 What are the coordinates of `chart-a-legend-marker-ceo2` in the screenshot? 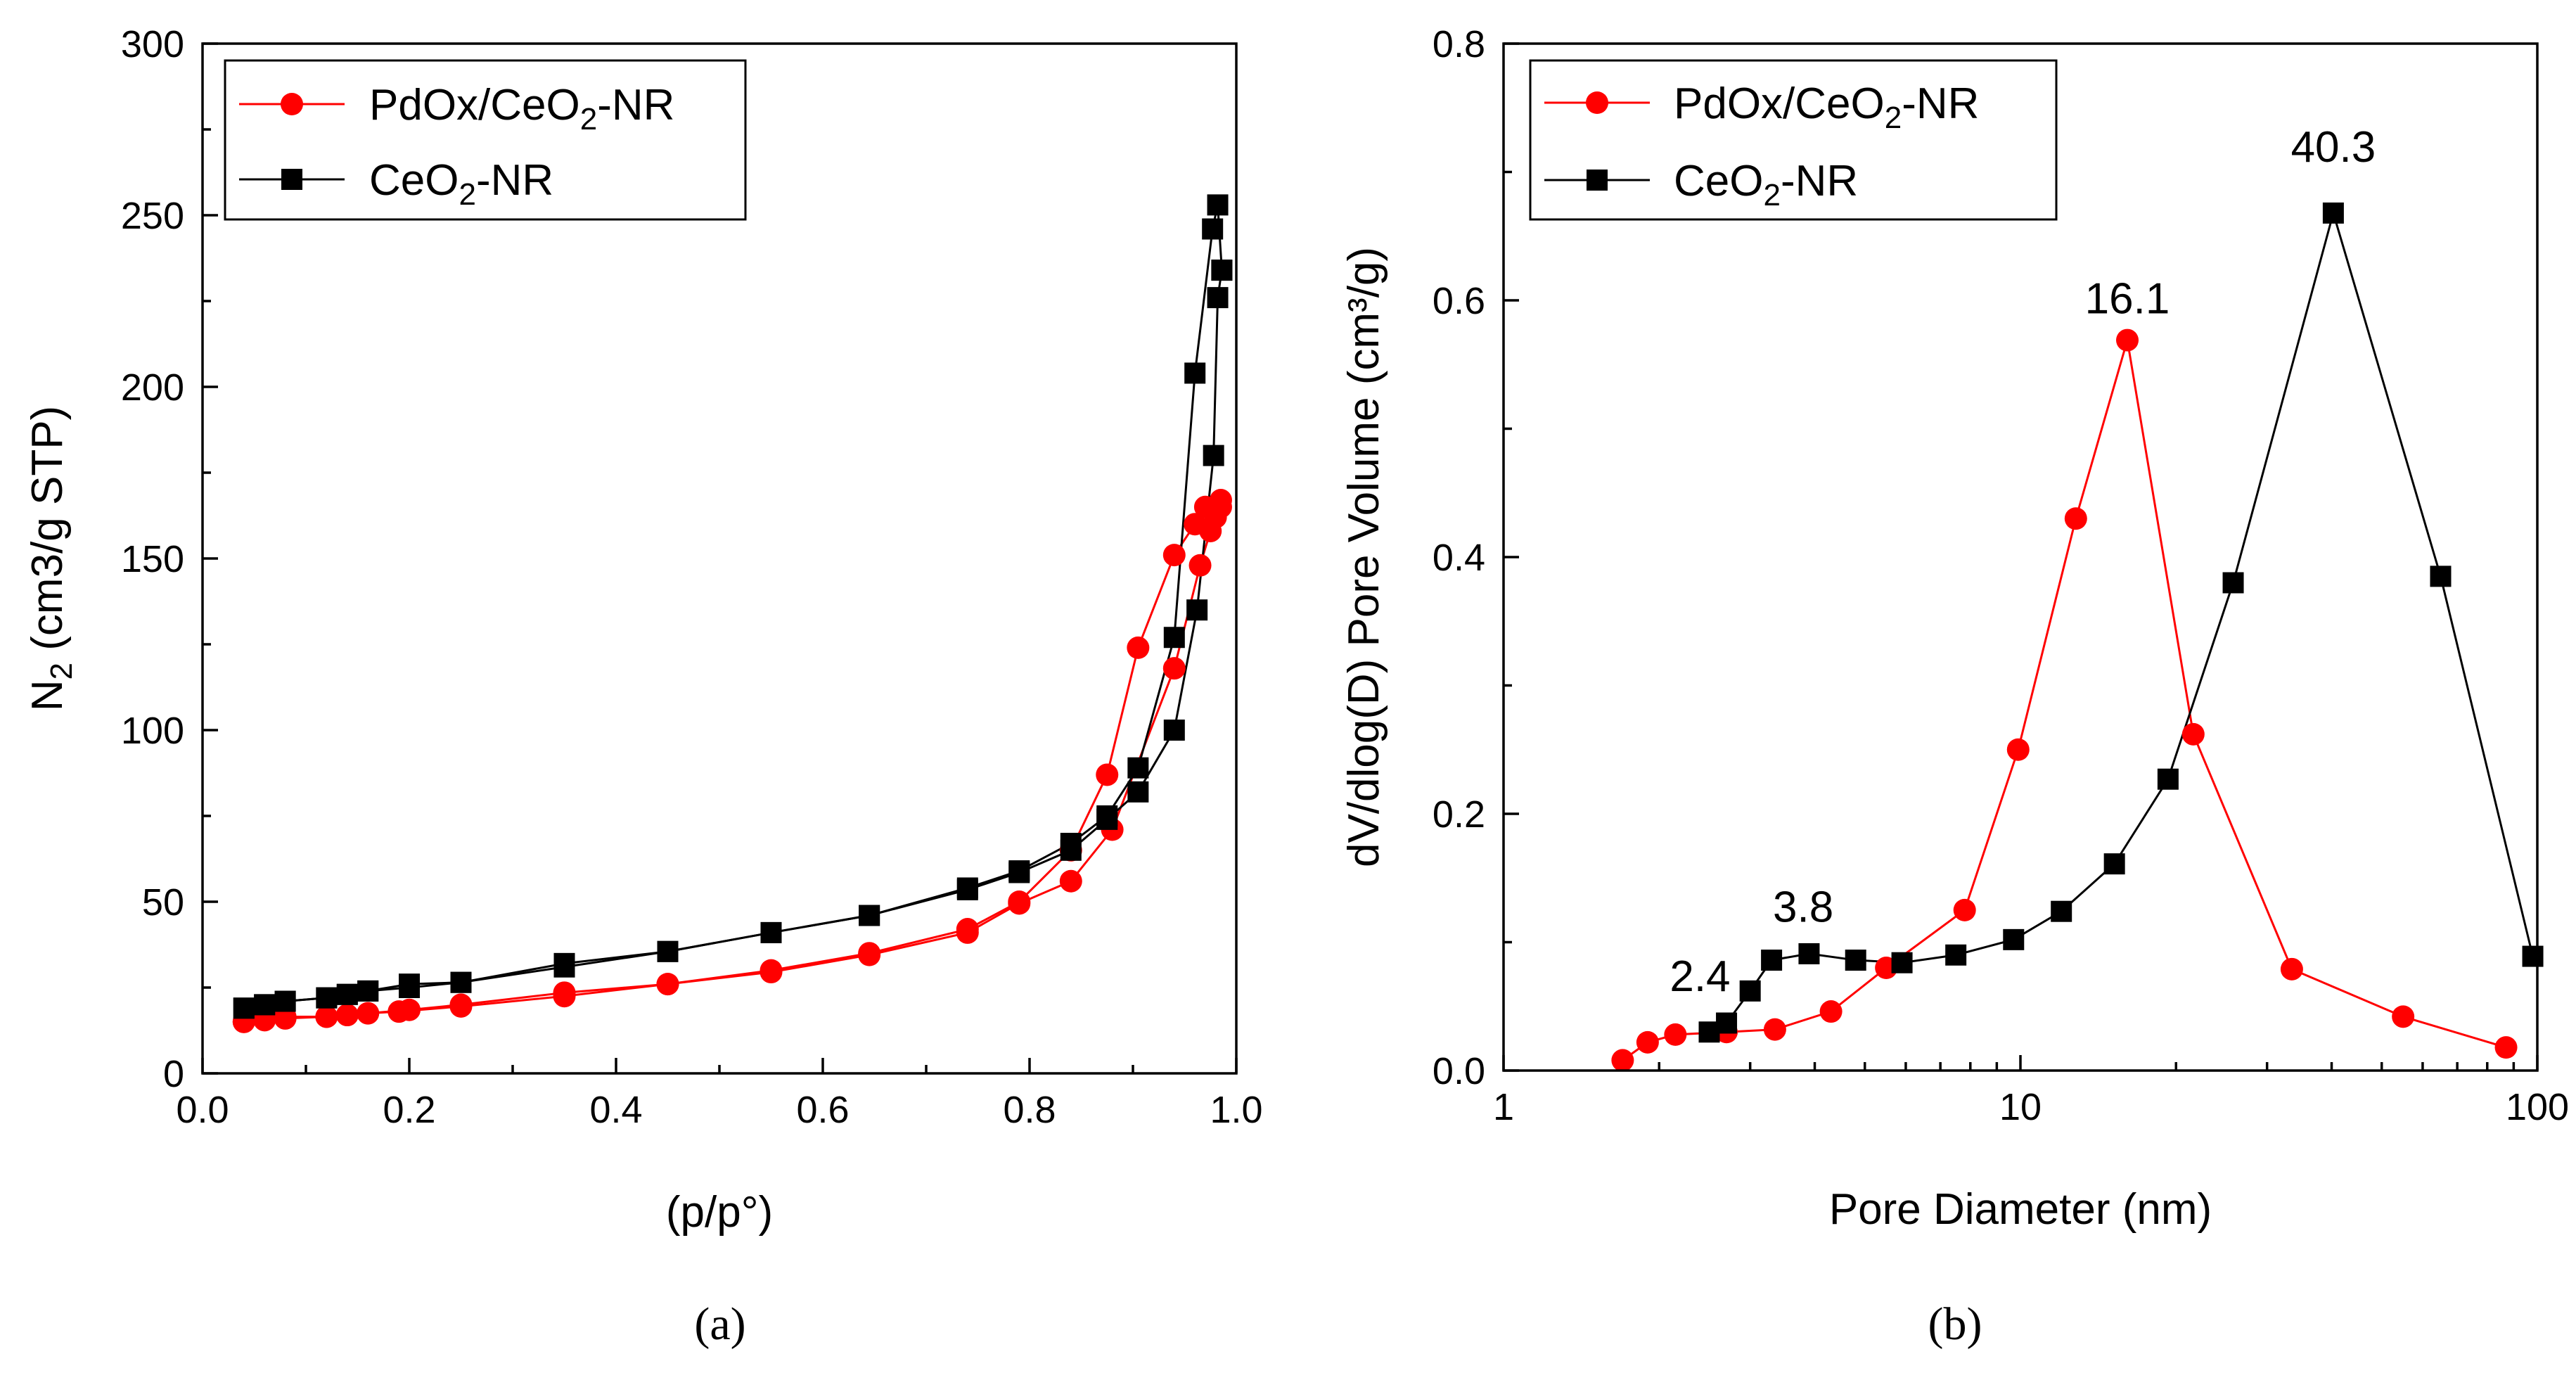 It's located at (291, 179).